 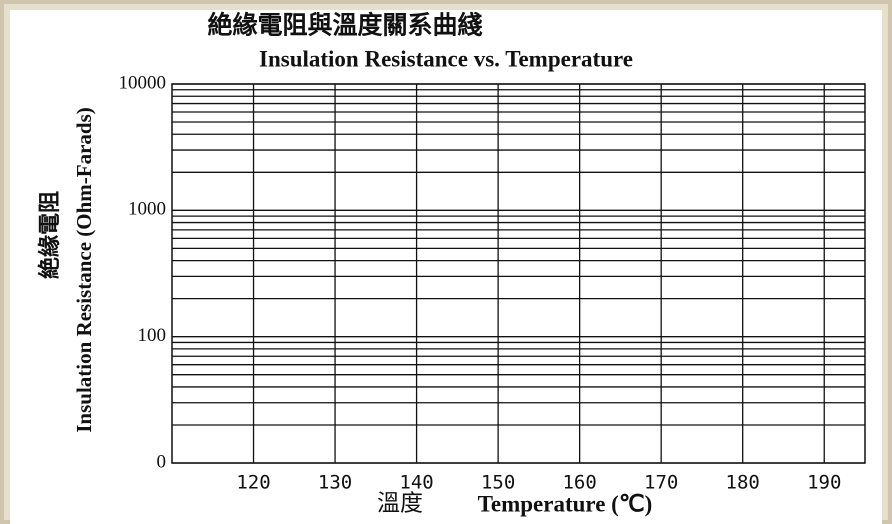 What do you see at coordinates (49, 235) in the screenshot?
I see `y-axis-label: 絶緣電阻` at bounding box center [49, 235].